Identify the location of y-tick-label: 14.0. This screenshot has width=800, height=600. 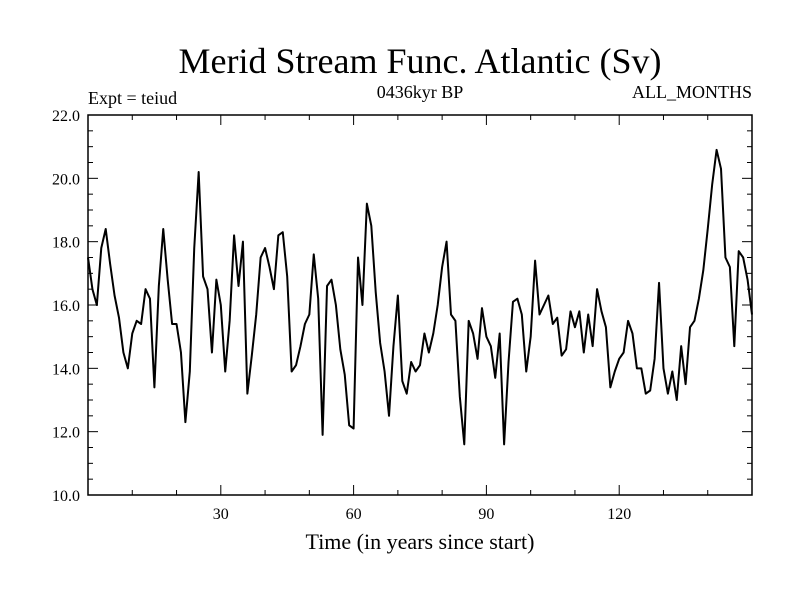
(66, 369).